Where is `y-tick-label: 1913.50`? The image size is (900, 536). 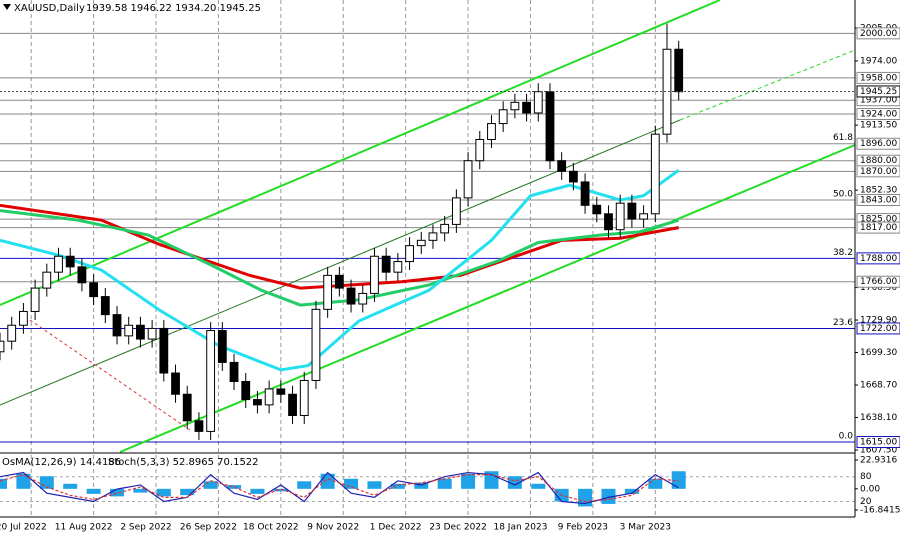 y-tick-label: 1913.50 is located at coordinates (878, 126).